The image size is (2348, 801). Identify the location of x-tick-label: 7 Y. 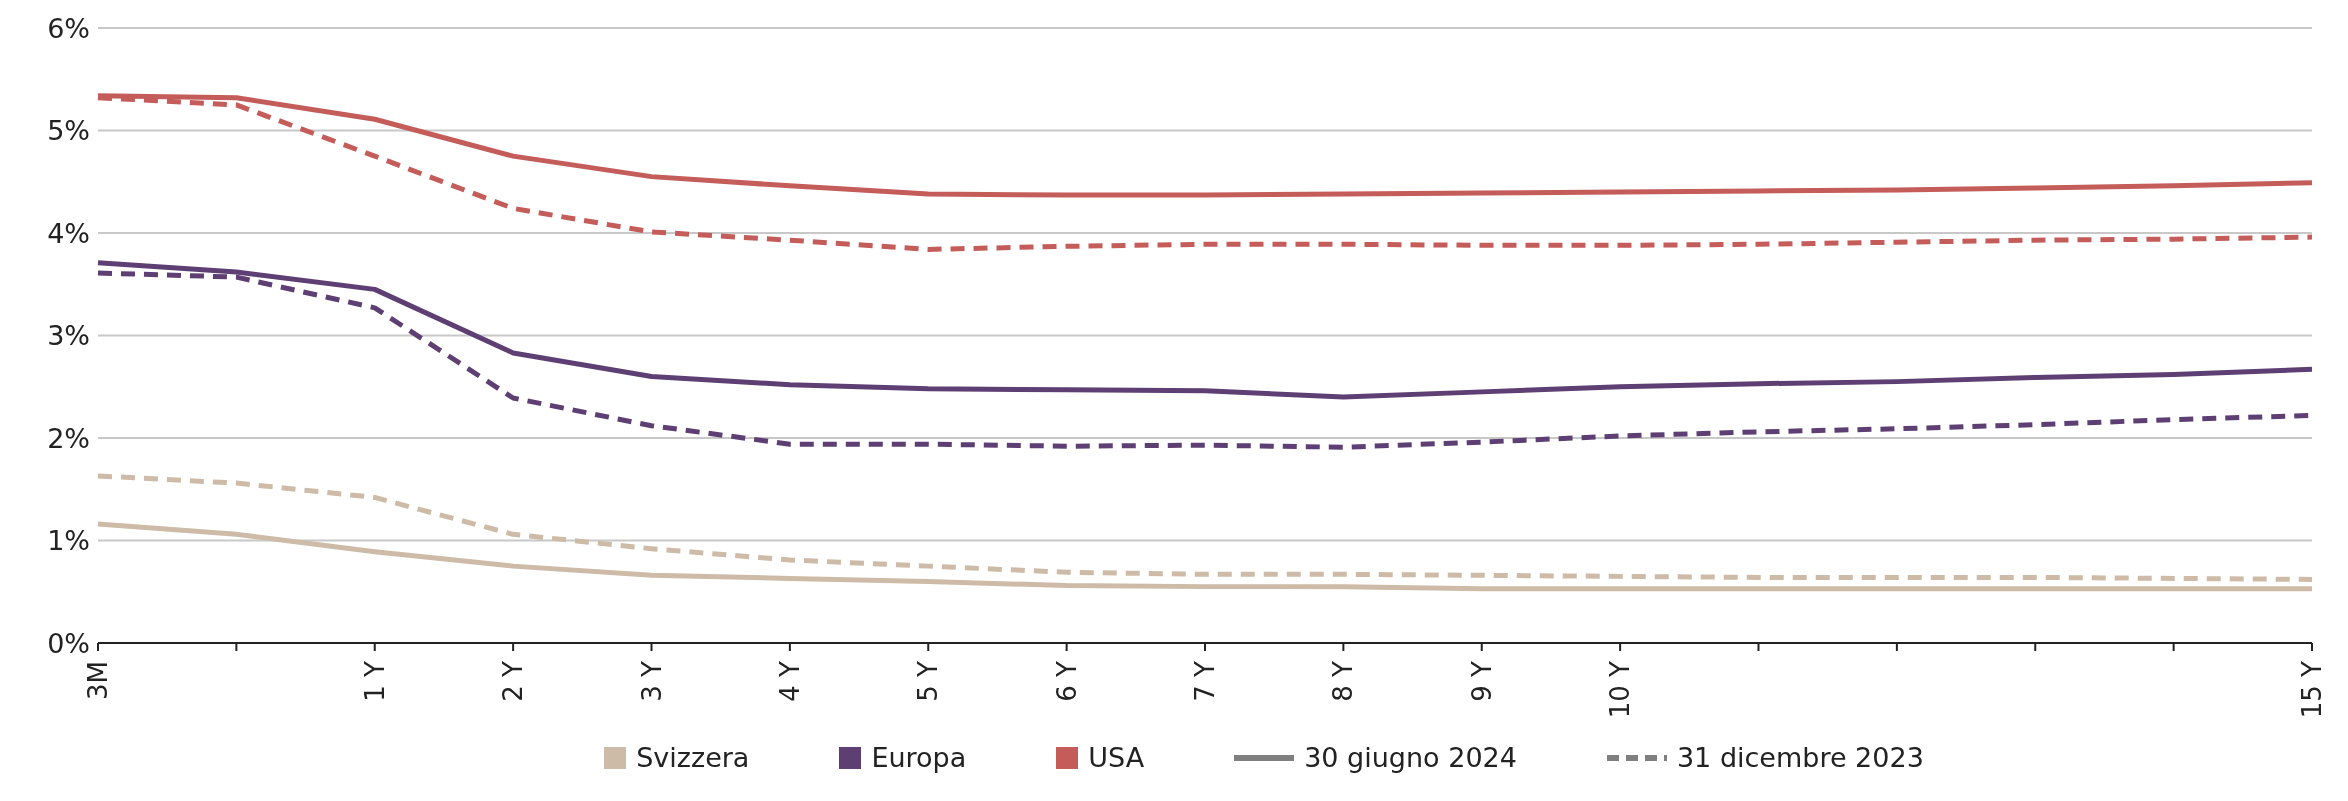
(1205, 681).